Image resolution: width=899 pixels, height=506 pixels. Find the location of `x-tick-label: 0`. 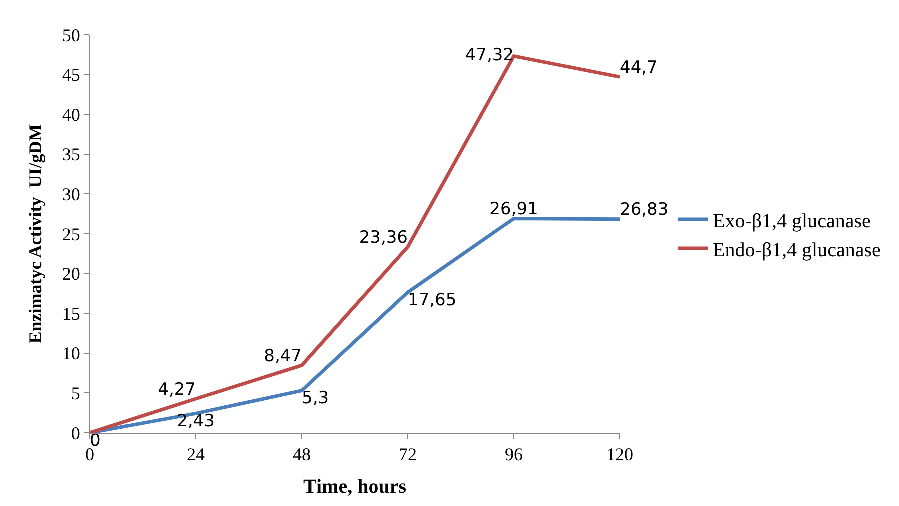

x-tick-label: 0 is located at coordinates (90, 454).